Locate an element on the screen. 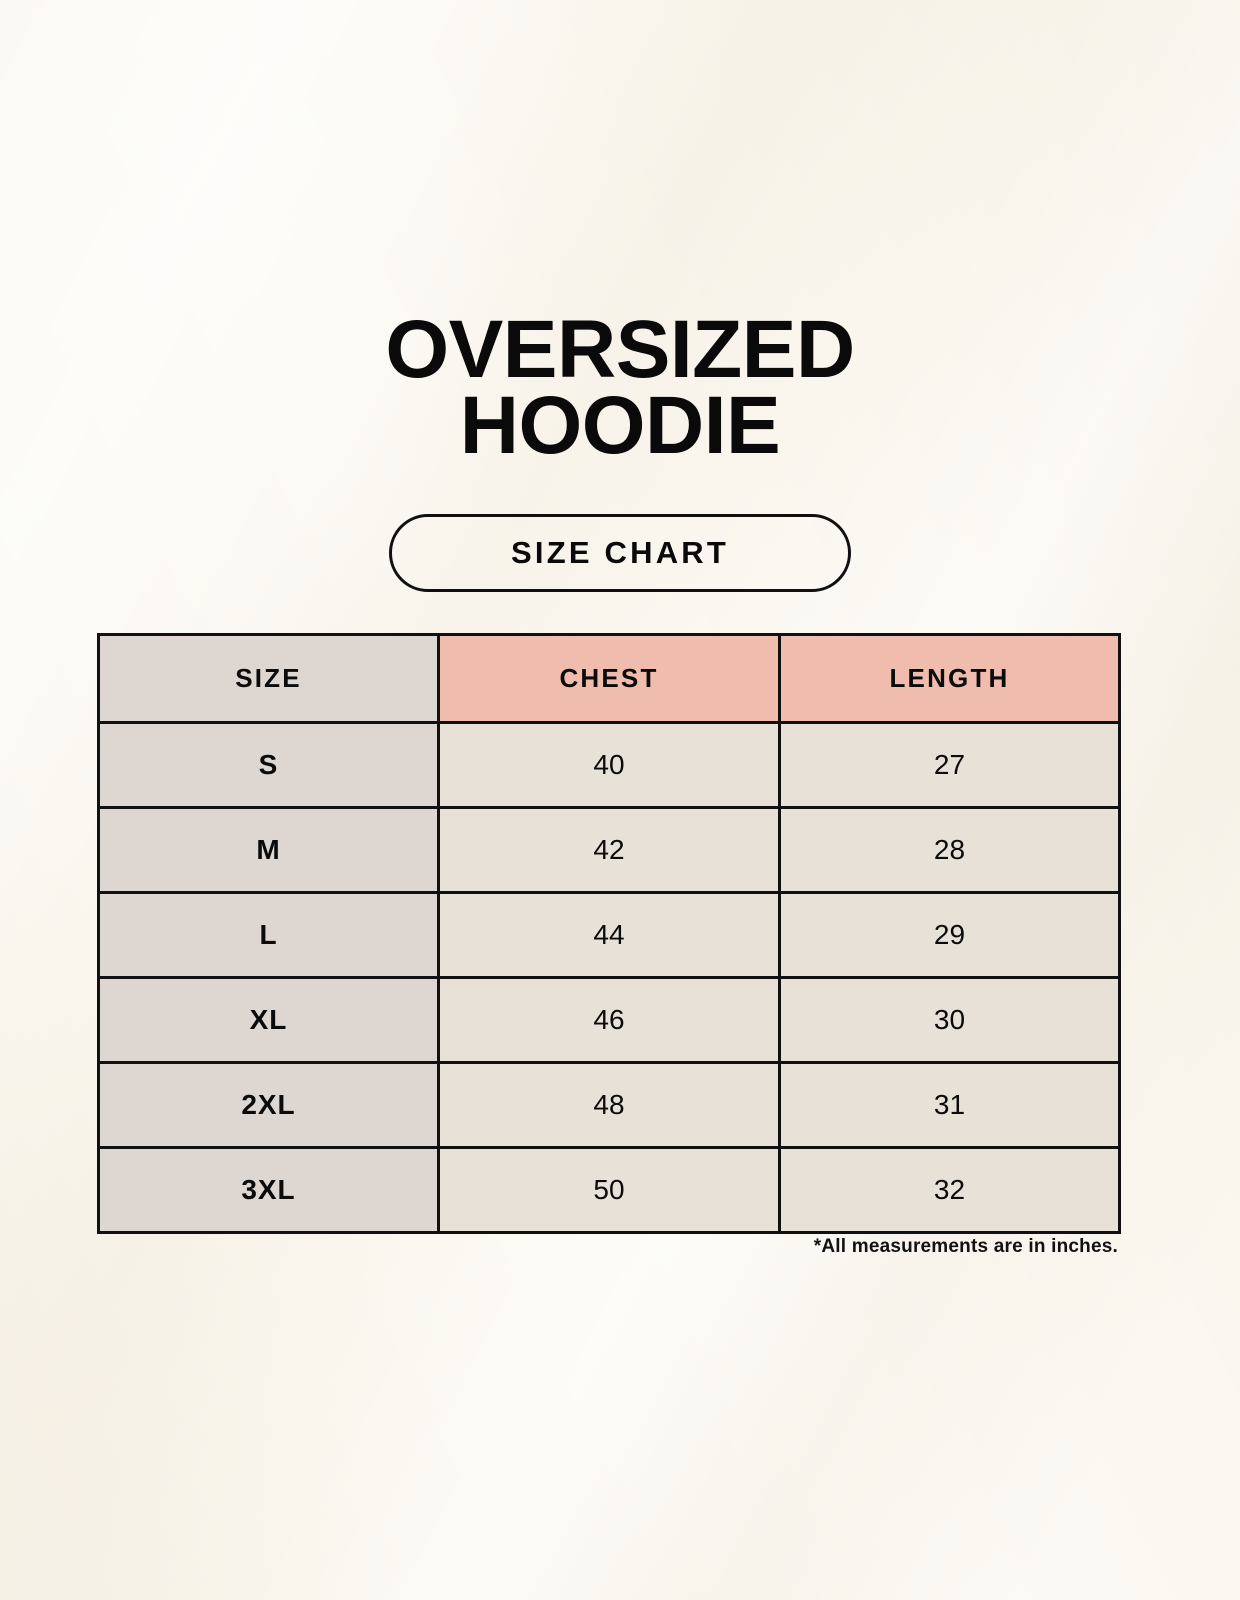  cell-size: XL is located at coordinates (268, 1020).